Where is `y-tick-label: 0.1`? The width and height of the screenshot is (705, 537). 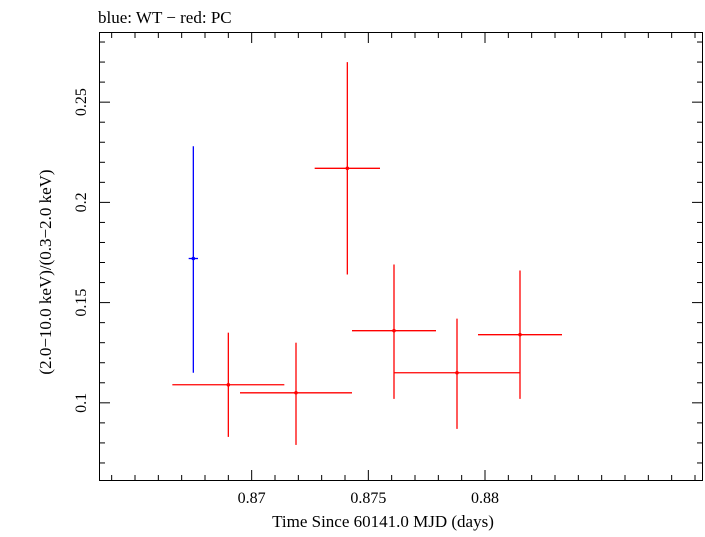 y-tick-label: 0.1 is located at coordinates (81, 403).